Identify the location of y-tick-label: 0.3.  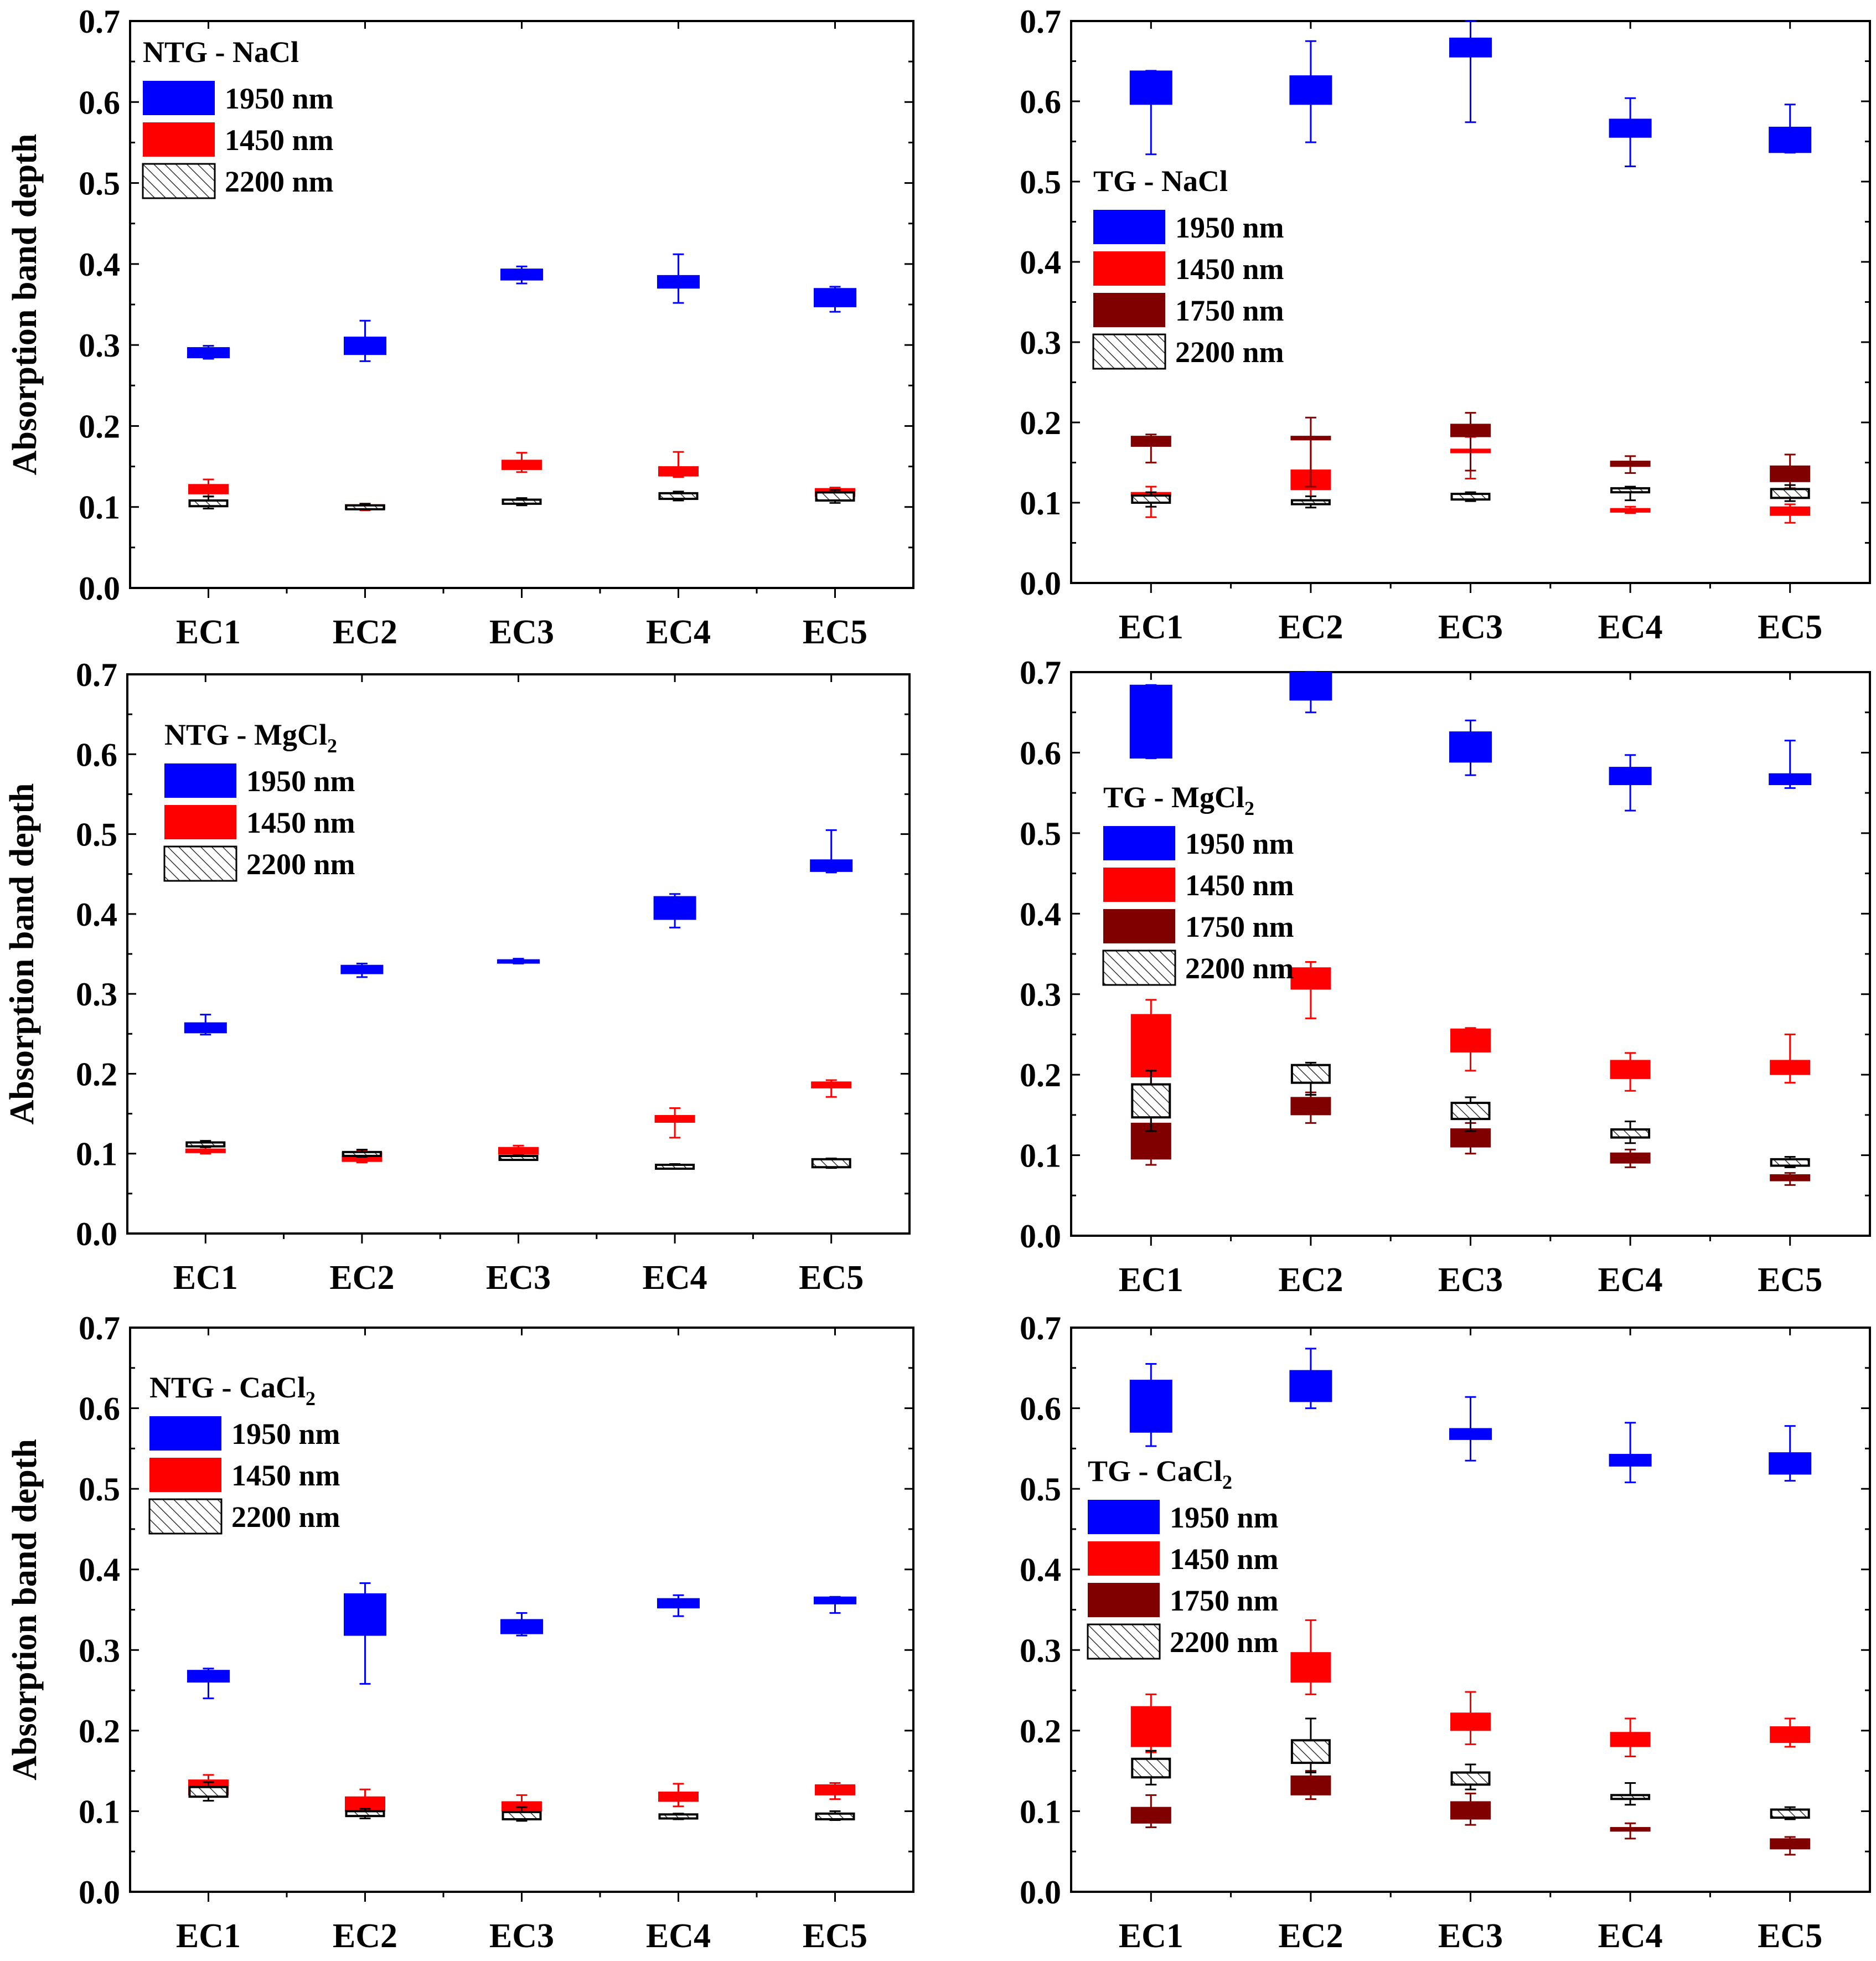
(1040, 995).